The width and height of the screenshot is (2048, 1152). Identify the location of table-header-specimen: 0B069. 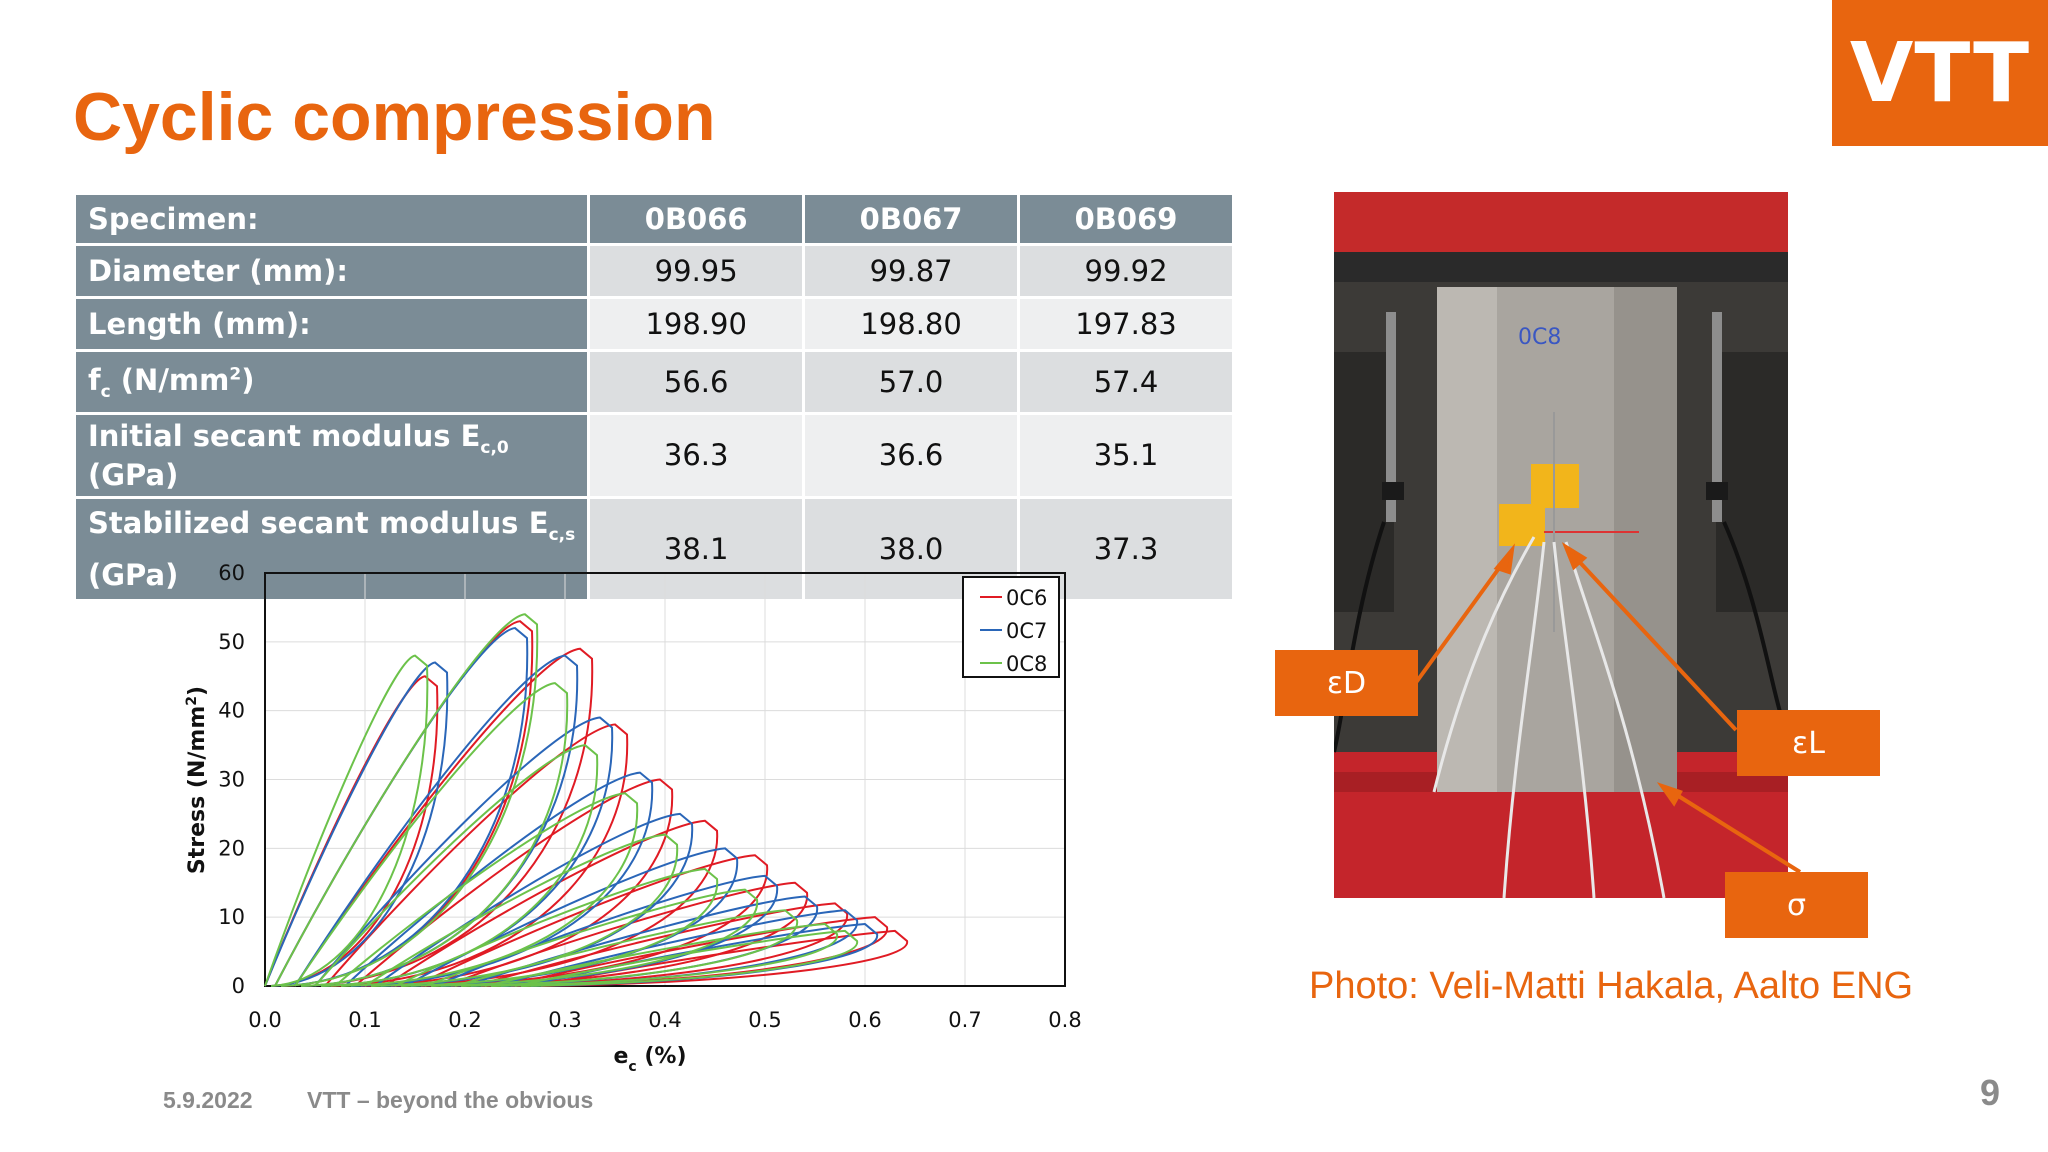
(1126, 219).